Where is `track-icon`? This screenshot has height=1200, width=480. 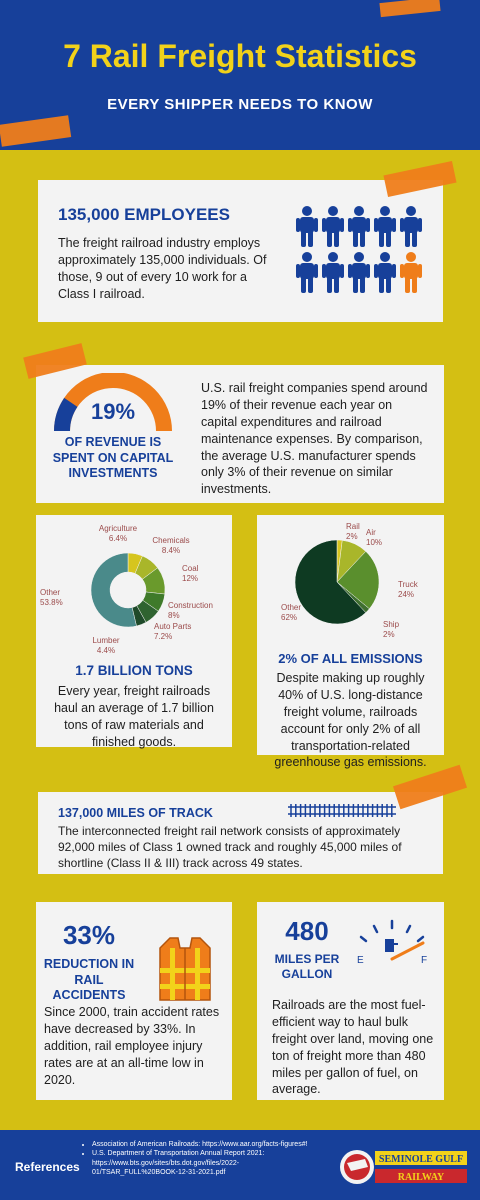
track-icon is located at coordinates (342, 810).